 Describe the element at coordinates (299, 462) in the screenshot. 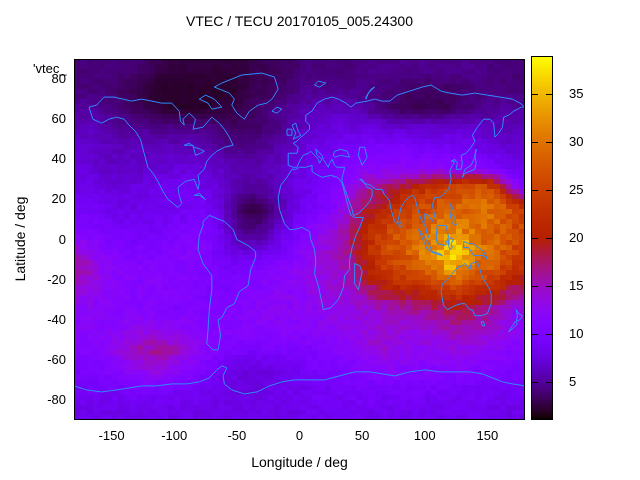

I see `x-axis-label: Longitude / deg` at that location.